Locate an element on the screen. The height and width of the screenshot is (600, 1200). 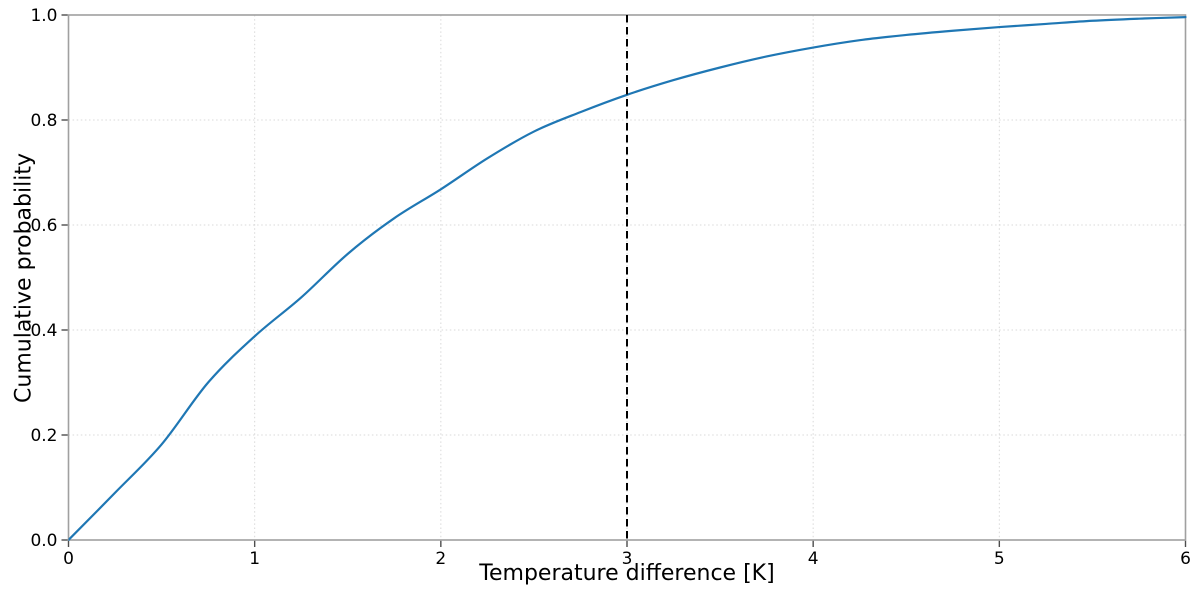
y-tick-label: 0.6 is located at coordinates (43, 226).